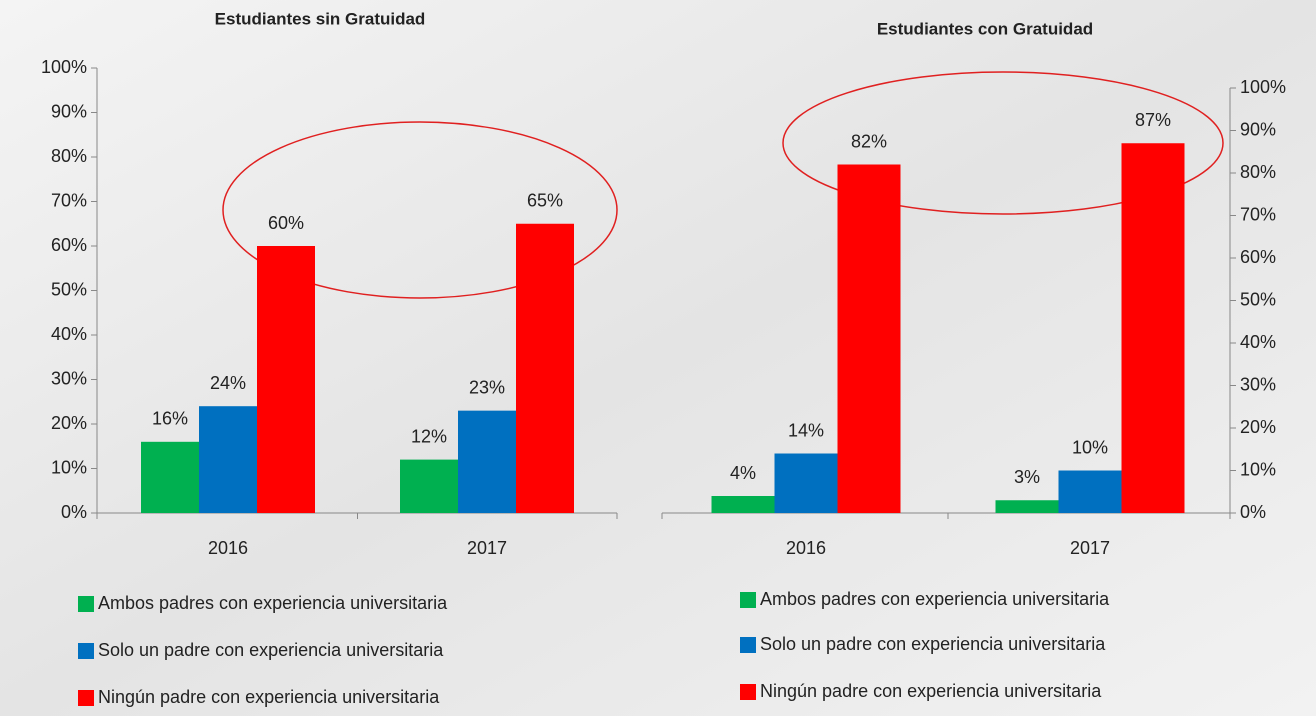  What do you see at coordinates (320, 18) in the screenshot?
I see `chart-title: Estudiantes sin Gratuidad` at bounding box center [320, 18].